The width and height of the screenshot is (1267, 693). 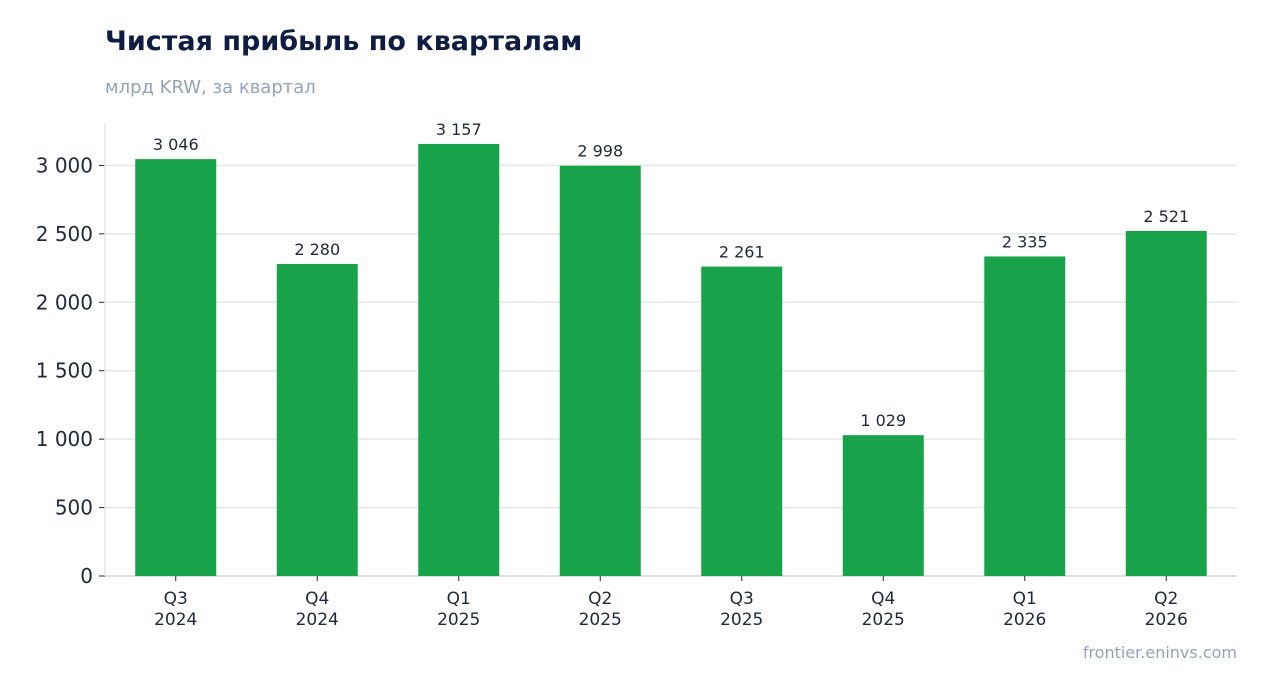 What do you see at coordinates (344, 41) in the screenshot?
I see `chart-title: Чистая прибыль по кварталам` at bounding box center [344, 41].